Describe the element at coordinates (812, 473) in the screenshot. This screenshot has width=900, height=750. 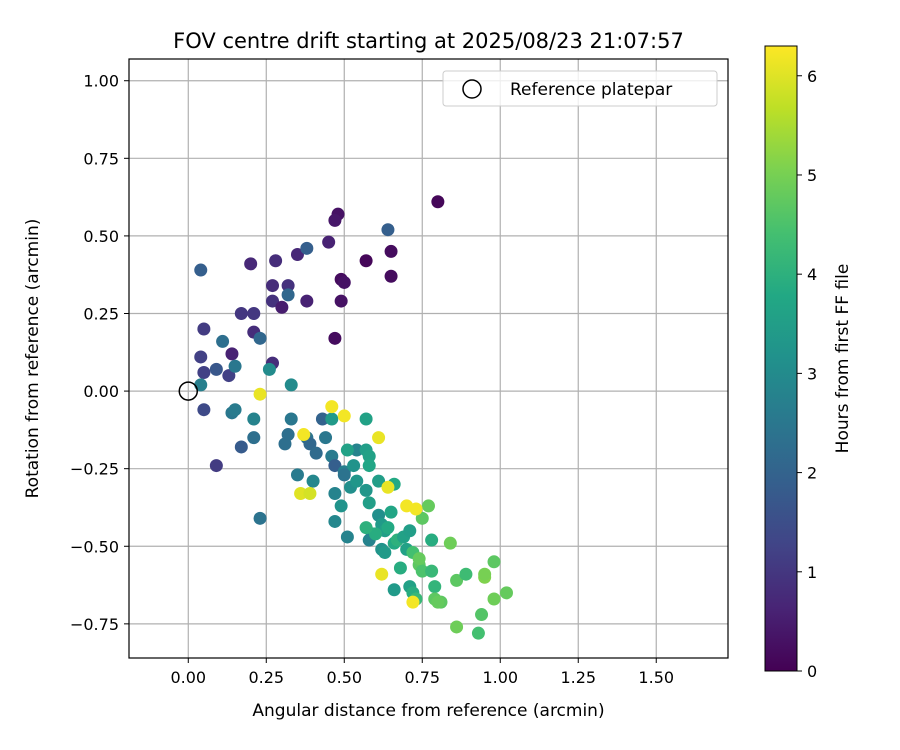
I see `colorbar-tick-label: 2` at that location.